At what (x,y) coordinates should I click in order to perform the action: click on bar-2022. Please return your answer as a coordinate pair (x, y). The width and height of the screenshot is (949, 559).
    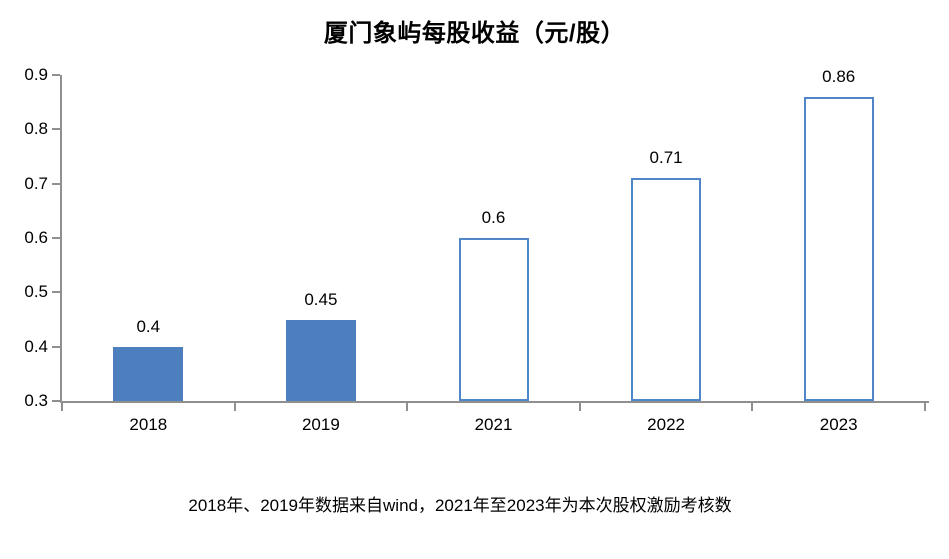
    Looking at the image, I should click on (666, 289).